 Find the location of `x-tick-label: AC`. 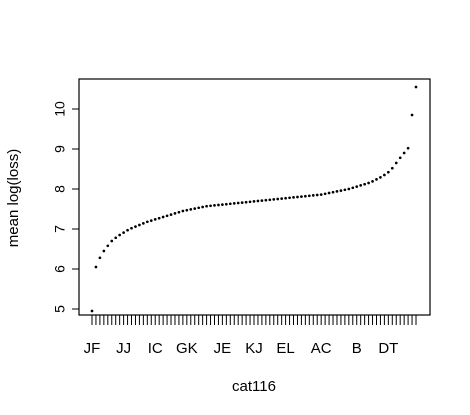

x-tick-label: AC is located at coordinates (321, 348).